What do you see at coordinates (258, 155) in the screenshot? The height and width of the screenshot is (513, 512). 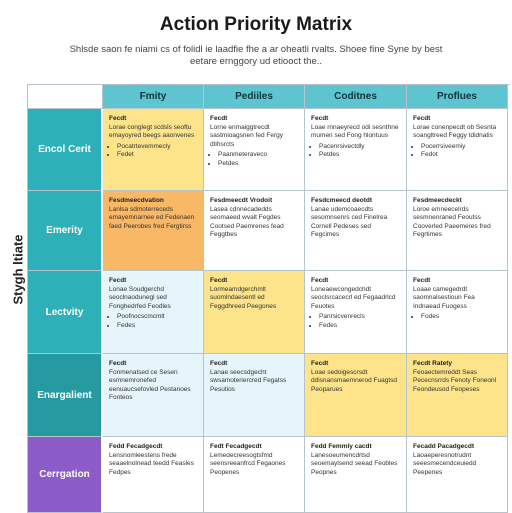 I see `cell-bullet: Paanmeteraveco` at bounding box center [258, 155].